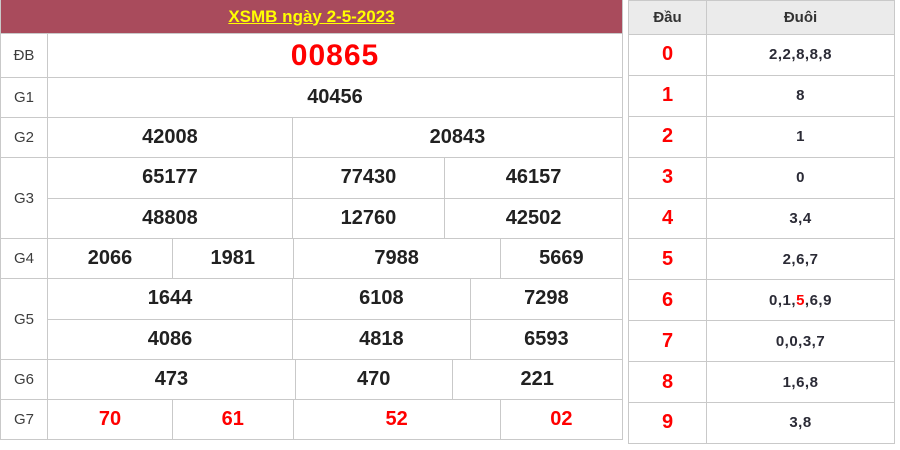 Image resolution: width=900 pixels, height=450 pixels. I want to click on prize-cell: 7298, so click(545, 299).